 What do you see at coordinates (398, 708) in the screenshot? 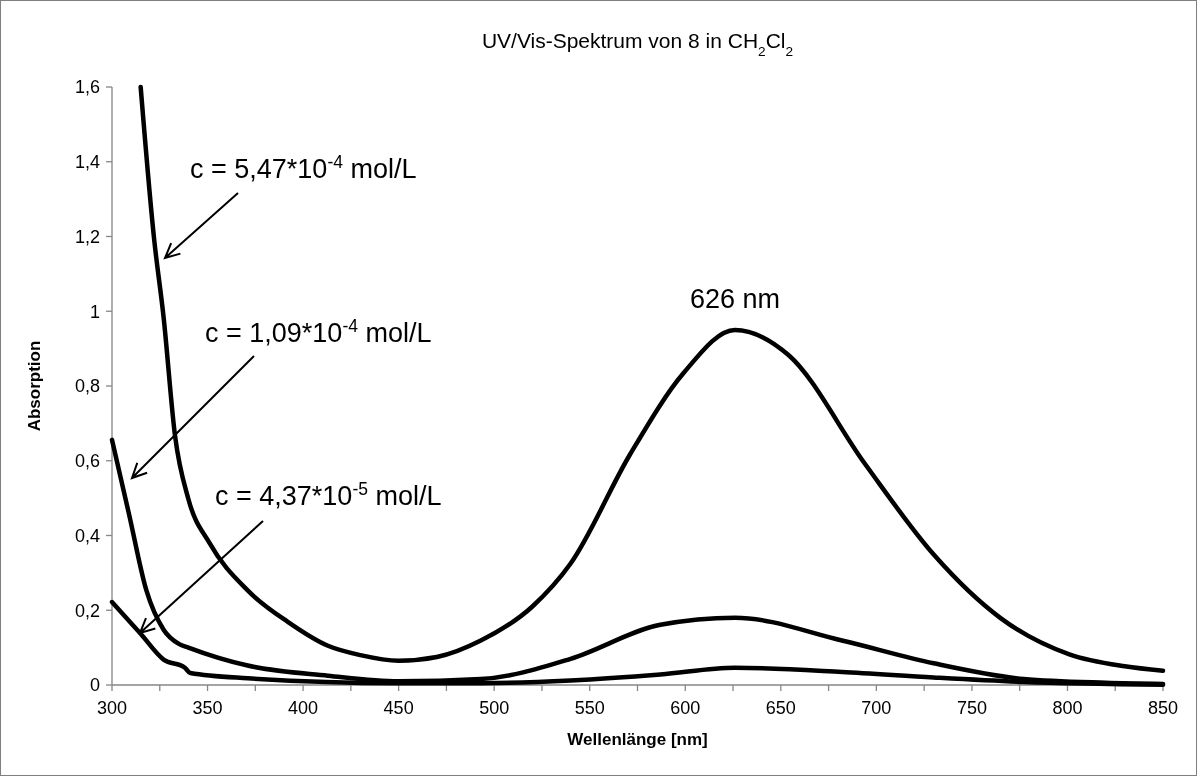
I see `x-tick-label: 450` at bounding box center [398, 708].